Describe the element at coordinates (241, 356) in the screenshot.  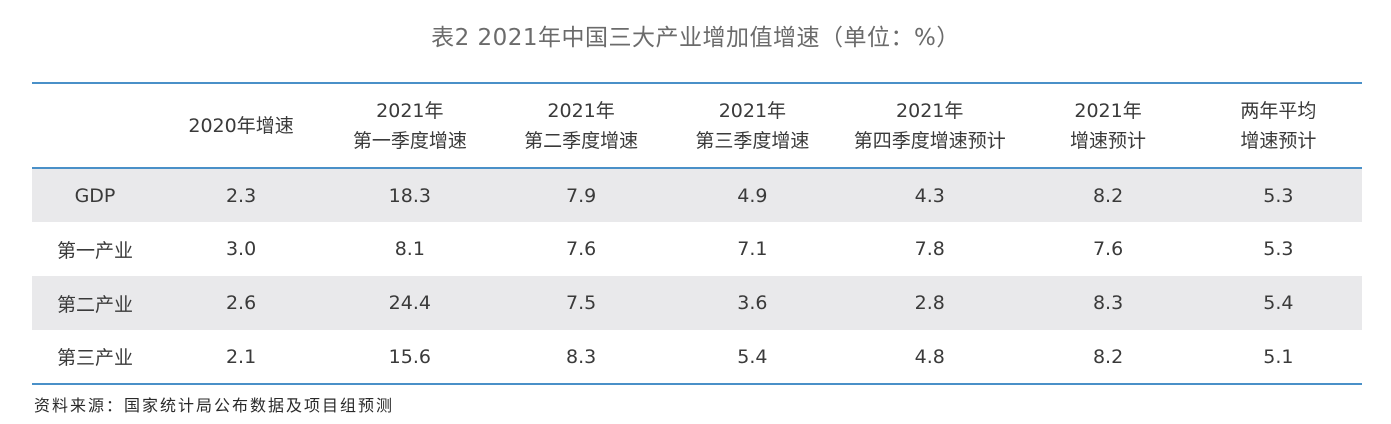
I see `table-cell: 2.1` at that location.